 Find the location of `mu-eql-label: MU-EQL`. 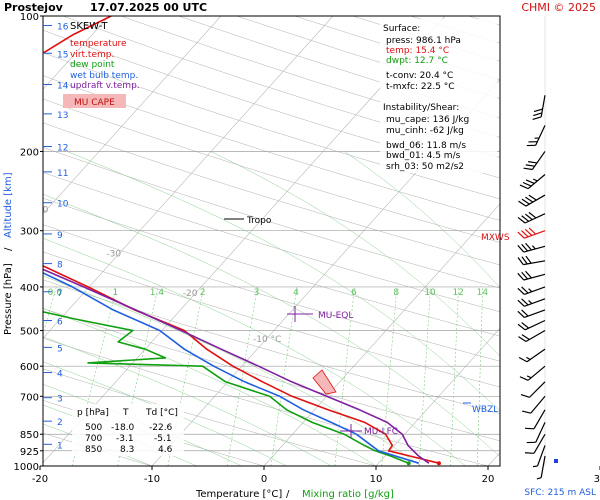

mu-eql-label: MU-EQL is located at coordinates (335, 316).